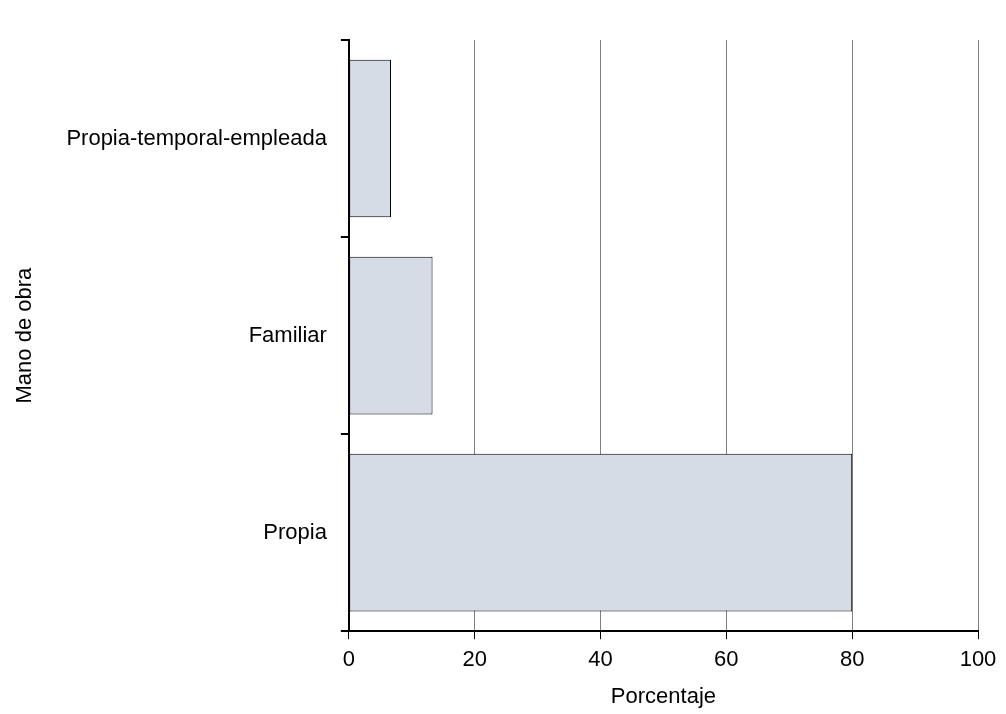  I want to click on y-tick-label: Familiar, so click(287, 334).